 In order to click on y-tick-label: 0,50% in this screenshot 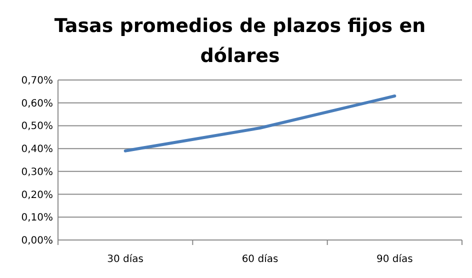, I will do `click(37, 126)`.